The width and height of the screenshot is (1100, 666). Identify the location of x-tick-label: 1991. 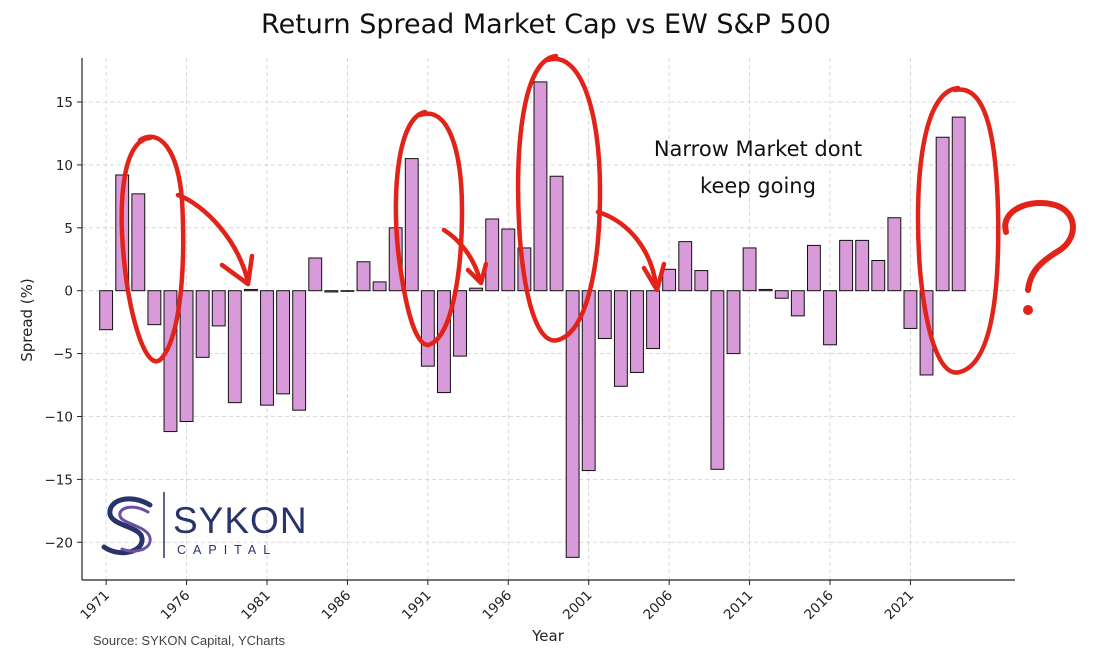
(417, 606).